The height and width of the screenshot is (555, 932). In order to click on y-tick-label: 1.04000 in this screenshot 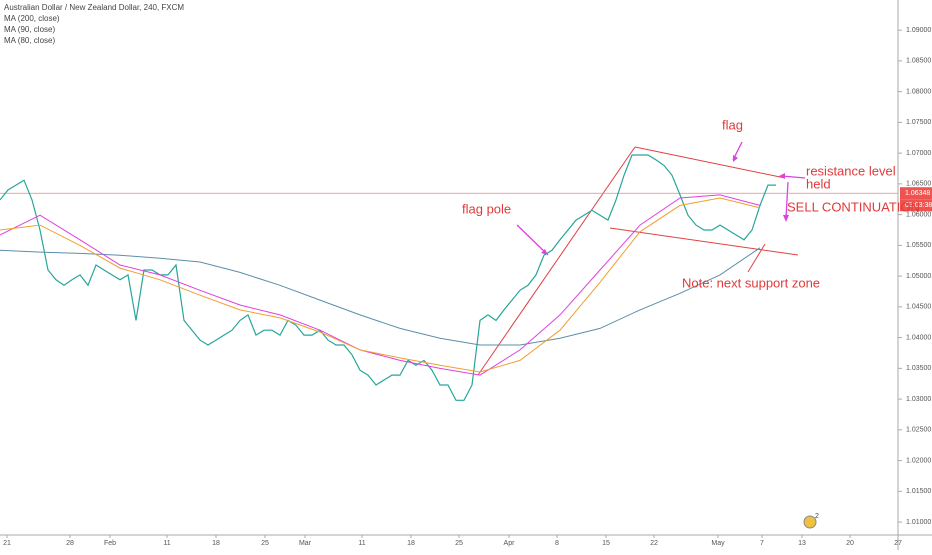, I will do `click(918, 337)`.